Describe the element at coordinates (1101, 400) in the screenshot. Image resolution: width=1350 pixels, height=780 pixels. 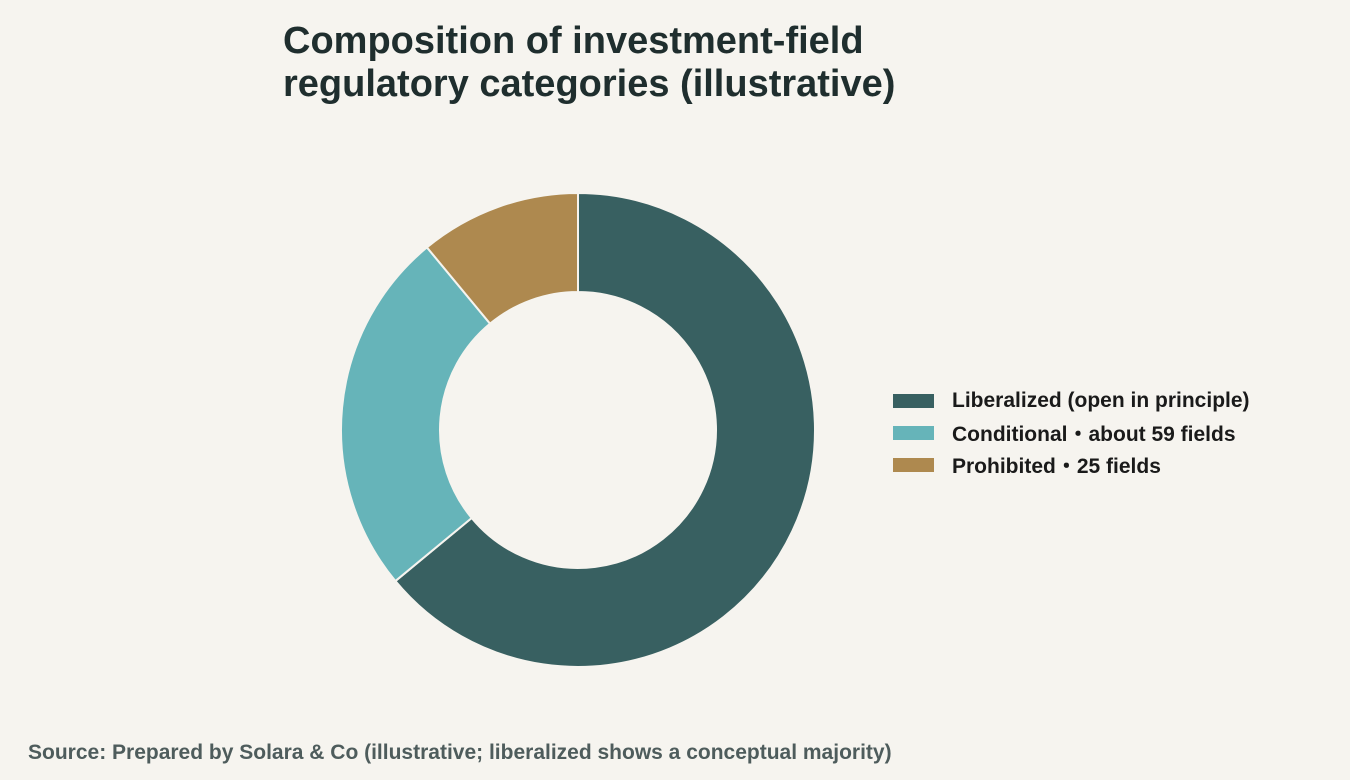
I see `legend-label: Liberalized (open in principle)` at that location.